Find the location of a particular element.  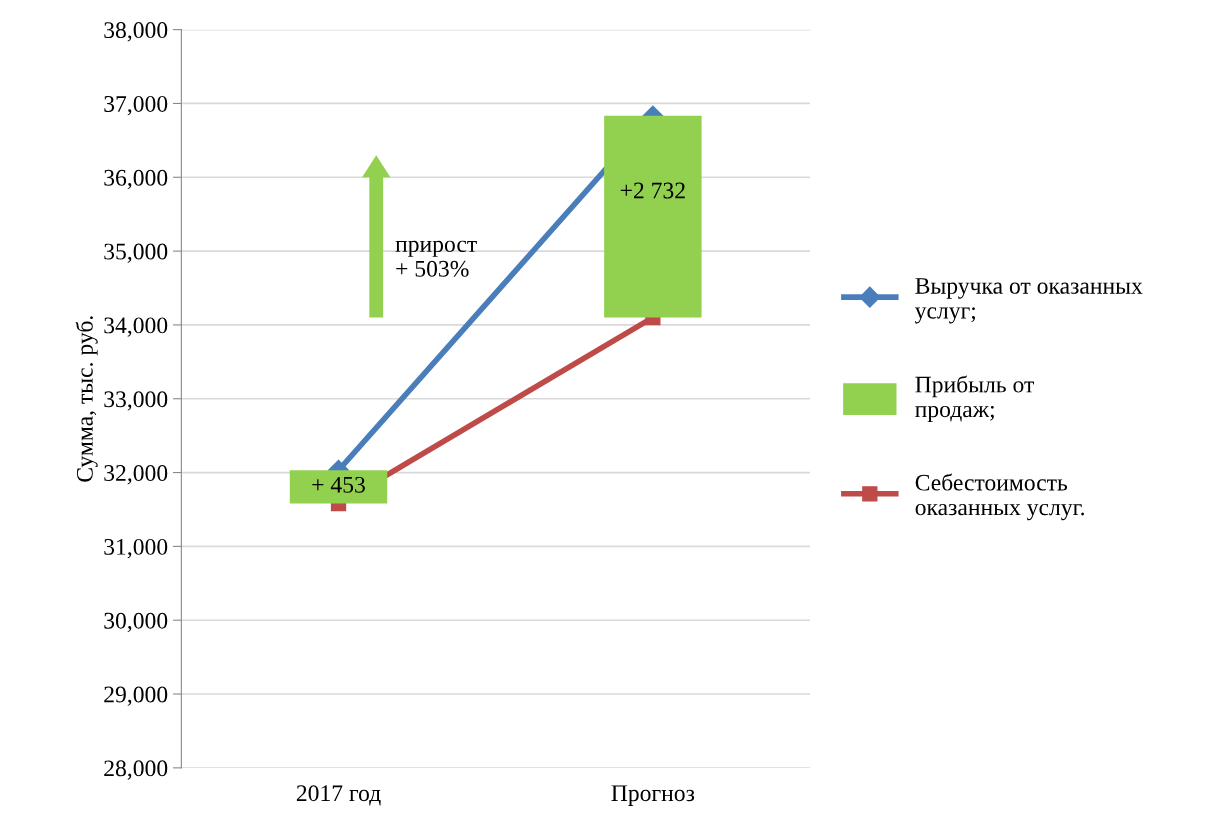

y-tick-label: 35,000 is located at coordinates (136, 253).